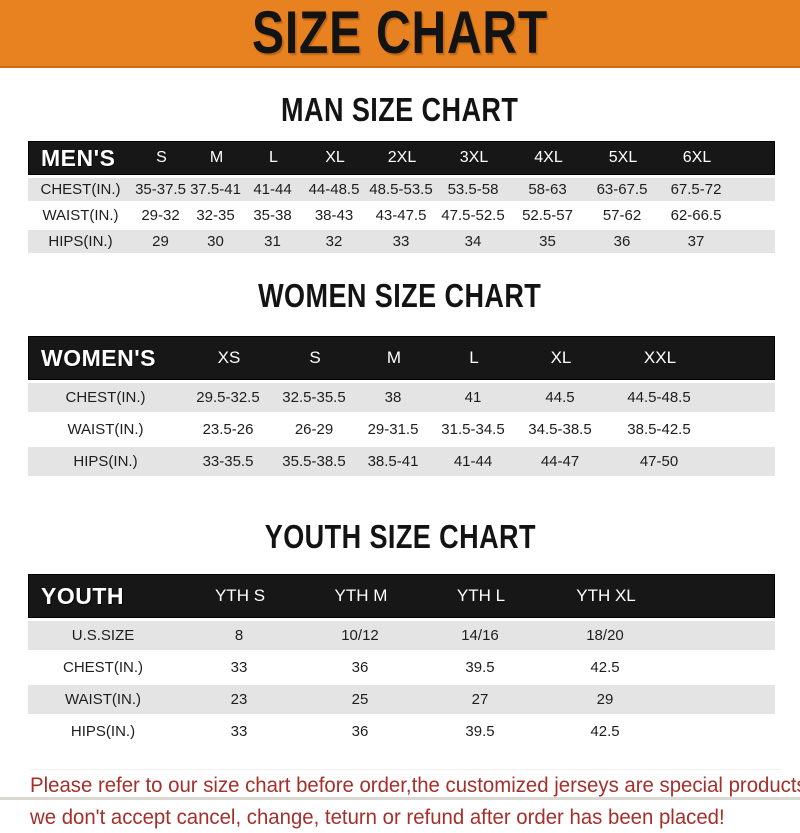 The width and height of the screenshot is (800, 833). I want to click on women-table-header-row: WOMEN'S XS S M L XL XXL, so click(401, 358).